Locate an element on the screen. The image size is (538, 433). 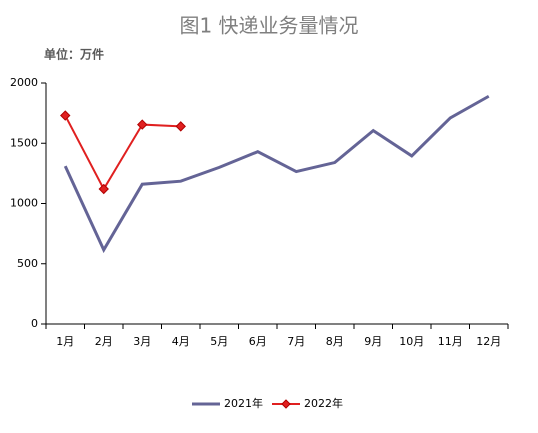
x-tick-label: 6月 is located at coordinates (258, 341).